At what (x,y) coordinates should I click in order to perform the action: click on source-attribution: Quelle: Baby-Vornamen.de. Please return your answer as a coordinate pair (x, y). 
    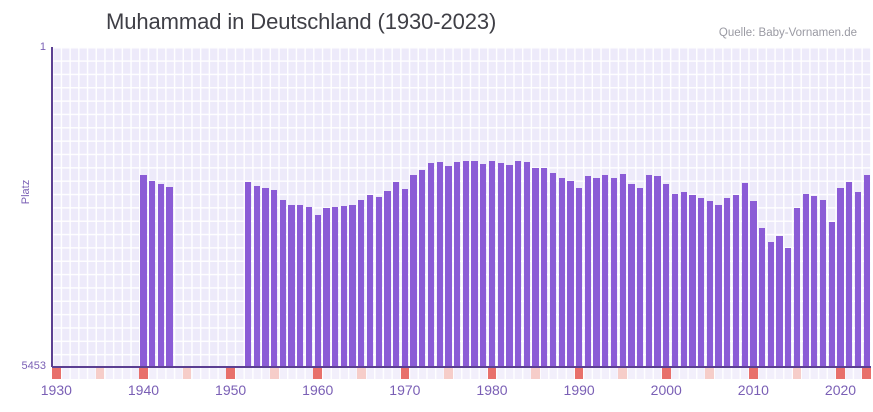
    Looking at the image, I should click on (787, 33).